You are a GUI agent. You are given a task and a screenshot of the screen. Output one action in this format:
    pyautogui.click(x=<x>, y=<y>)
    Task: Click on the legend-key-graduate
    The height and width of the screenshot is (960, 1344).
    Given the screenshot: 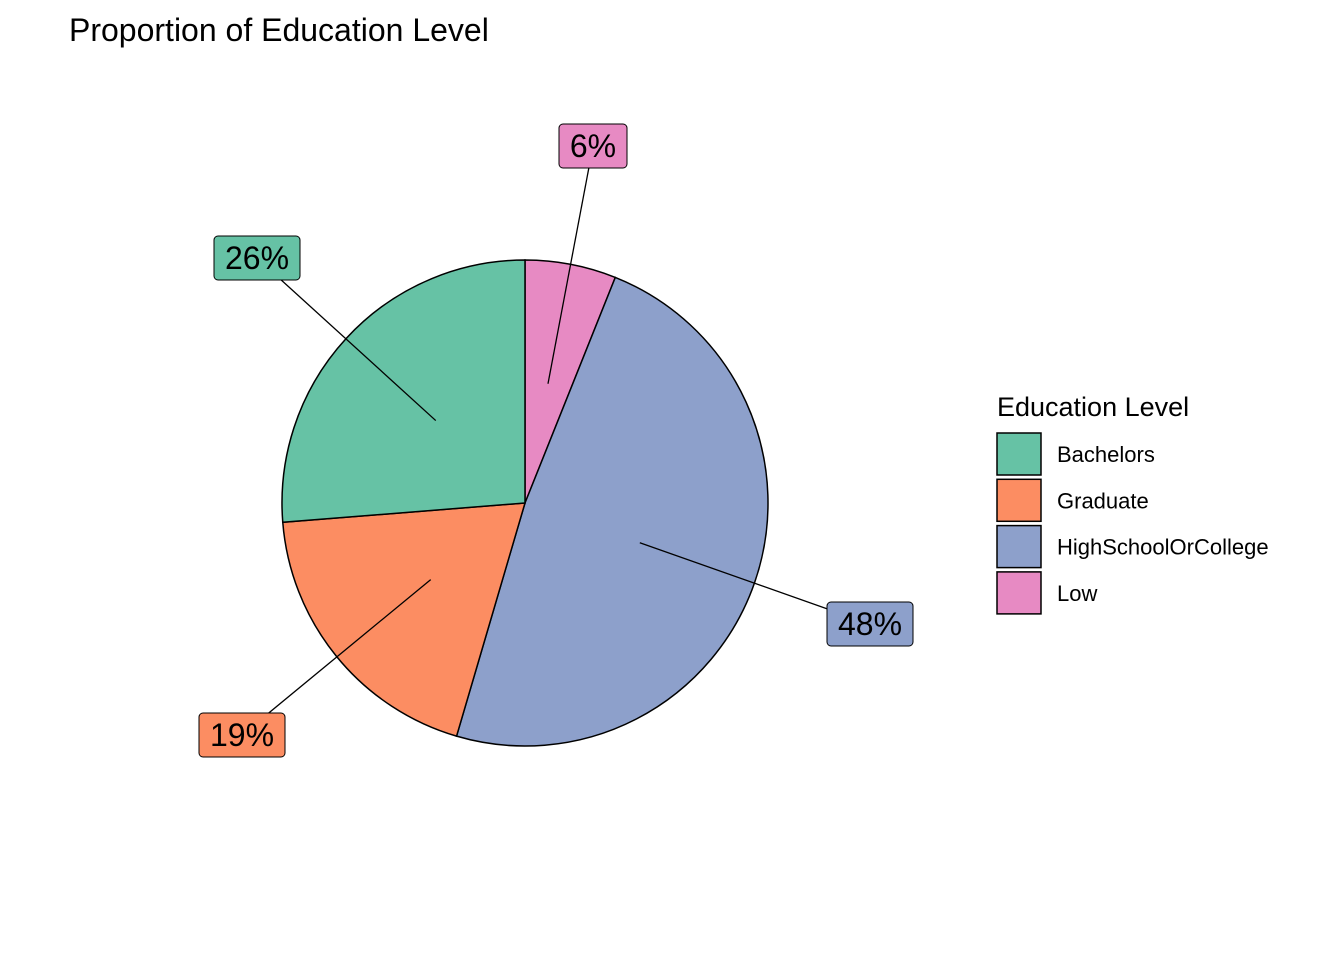 What is the action you would take?
    pyautogui.click(x=1019, y=500)
    